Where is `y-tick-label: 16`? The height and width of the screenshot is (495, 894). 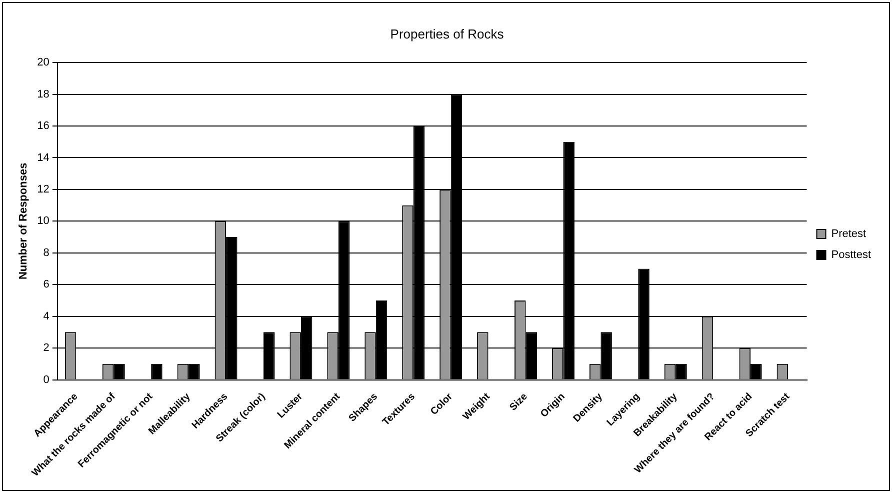
y-tick-label: 16 is located at coordinates (43, 126).